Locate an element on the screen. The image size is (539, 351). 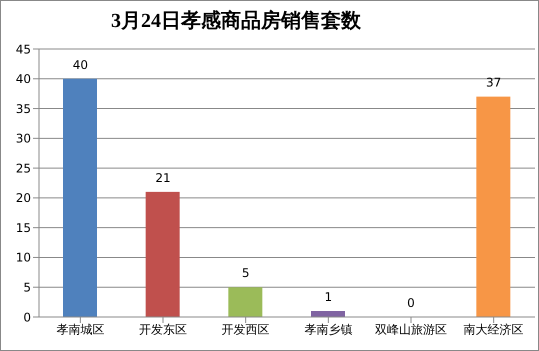
data-label: 21 is located at coordinates (163, 177).